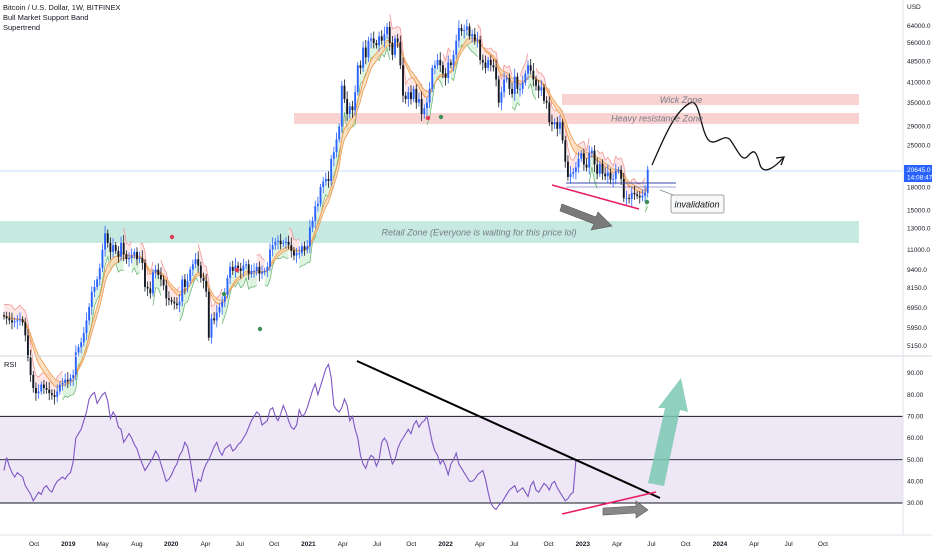 This screenshot has height=555, width=932. I want to click on last-price-badge, so click(918, 173).